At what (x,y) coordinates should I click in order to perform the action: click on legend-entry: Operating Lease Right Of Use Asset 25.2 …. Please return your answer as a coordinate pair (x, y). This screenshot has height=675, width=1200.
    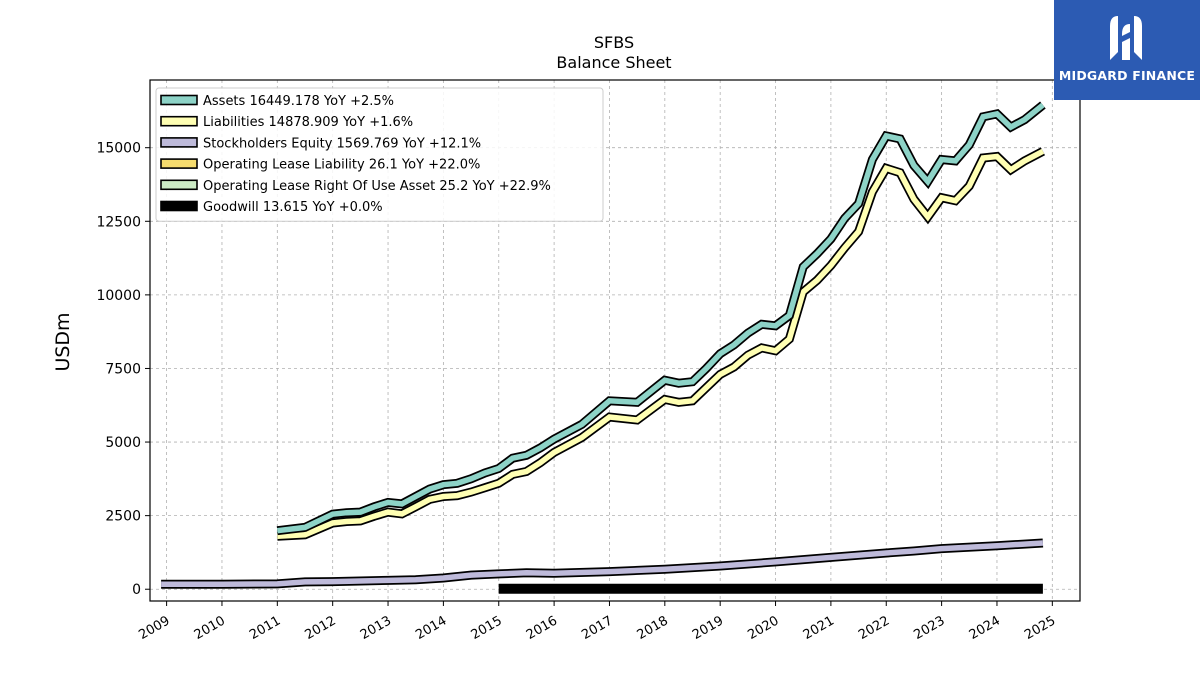
    Looking at the image, I should click on (377, 186).